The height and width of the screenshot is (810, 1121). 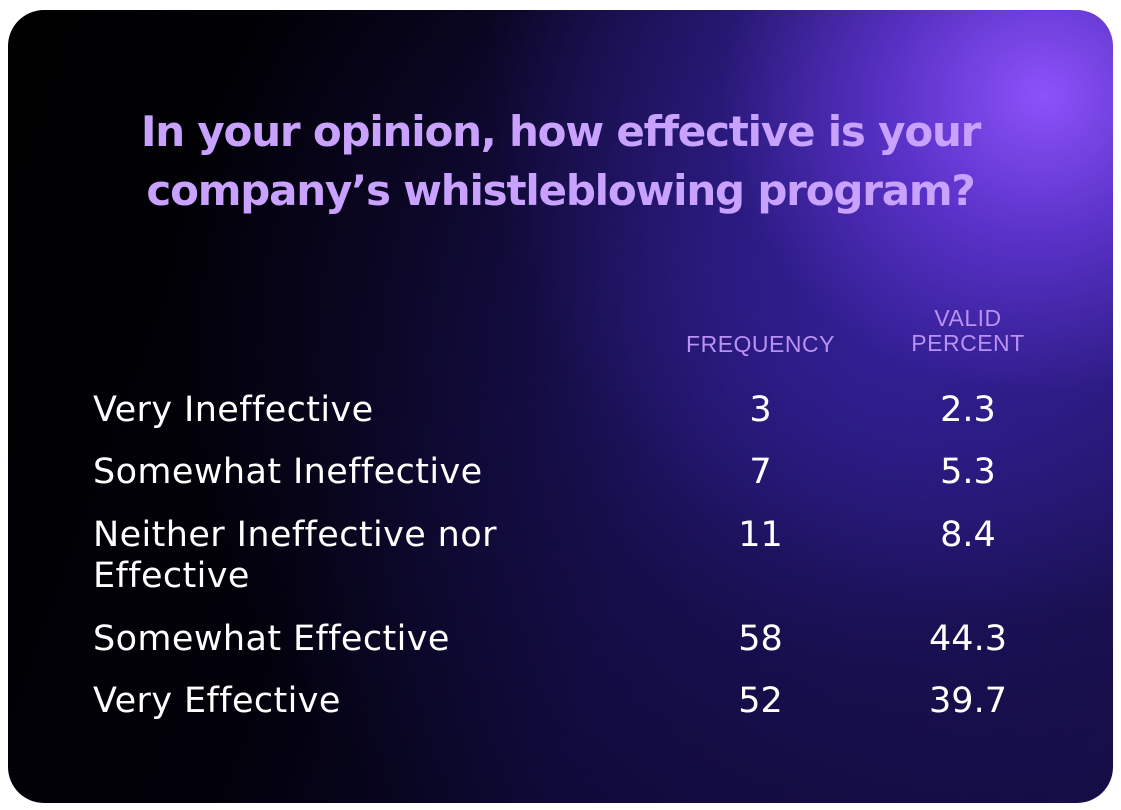 I want to click on row-label: Somewhat Ineffective, so click(x=288, y=472).